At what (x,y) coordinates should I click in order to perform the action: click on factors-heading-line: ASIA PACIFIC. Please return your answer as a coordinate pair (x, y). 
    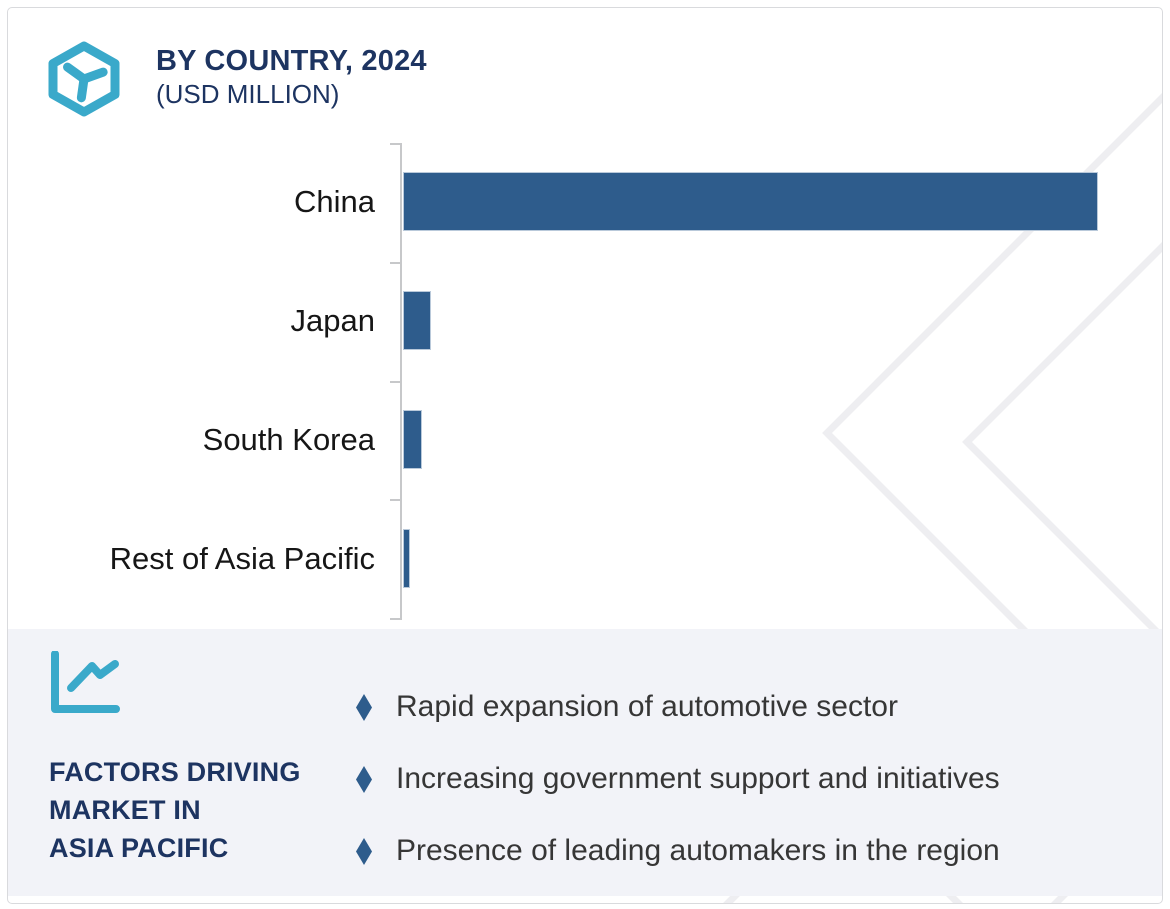
    Looking at the image, I should click on (139, 848).